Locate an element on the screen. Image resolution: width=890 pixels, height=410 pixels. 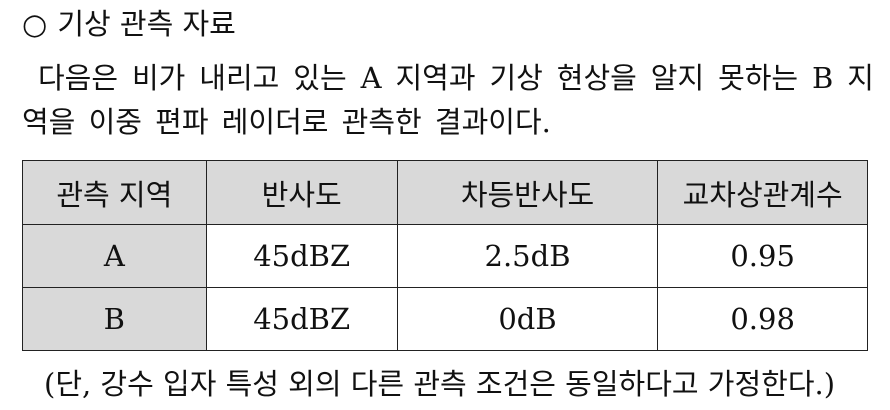
header-correlation-coefficient: 교차상관계수 is located at coordinates (762, 192).